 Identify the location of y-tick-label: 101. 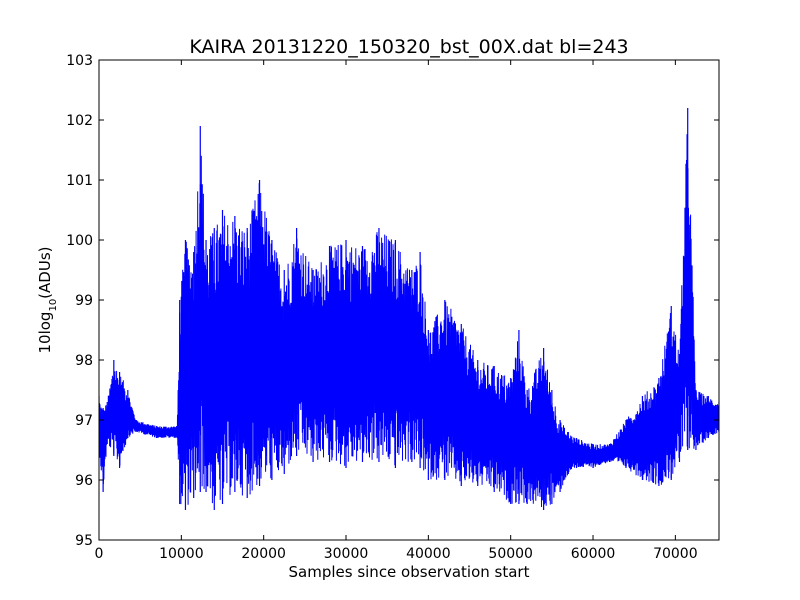
(79, 181).